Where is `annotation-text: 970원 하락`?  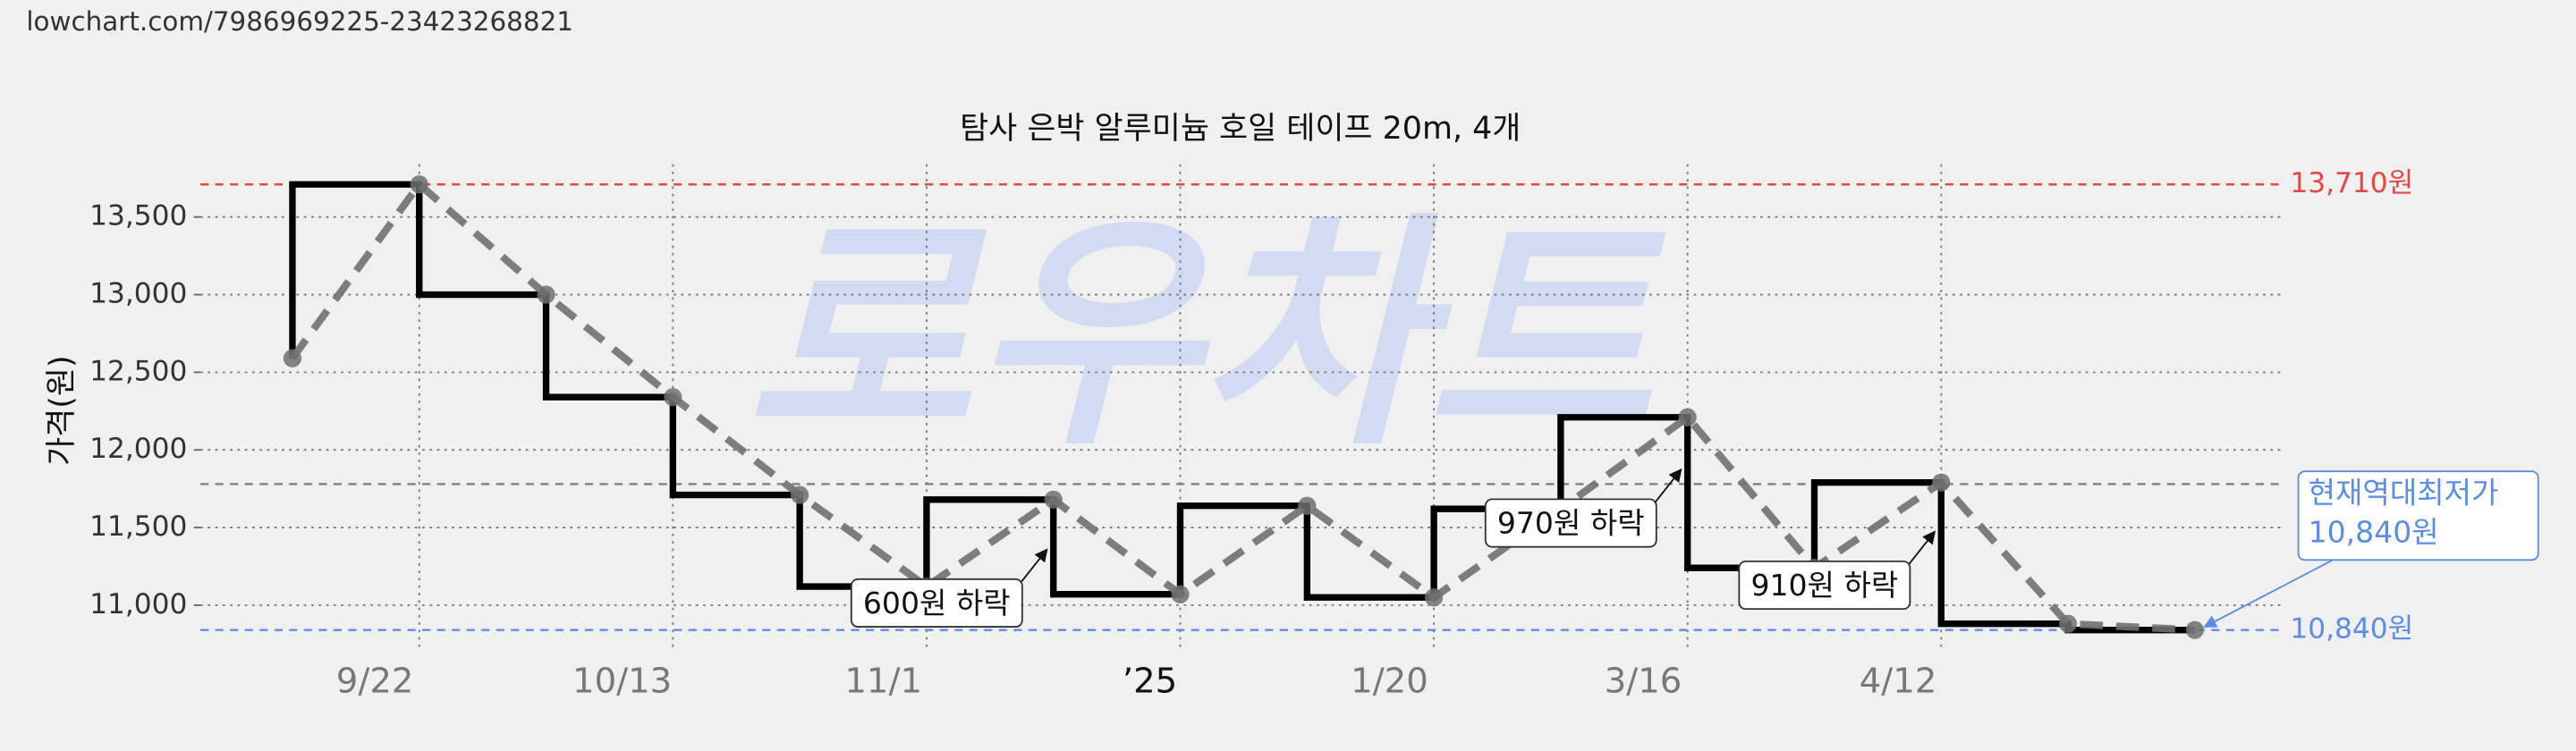
annotation-text: 970원 하락 is located at coordinates (1571, 522).